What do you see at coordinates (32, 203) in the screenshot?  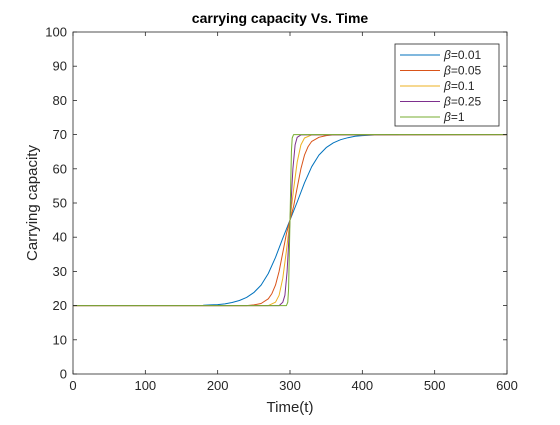 I see `y-axis-title: Carrying capacity` at bounding box center [32, 203].